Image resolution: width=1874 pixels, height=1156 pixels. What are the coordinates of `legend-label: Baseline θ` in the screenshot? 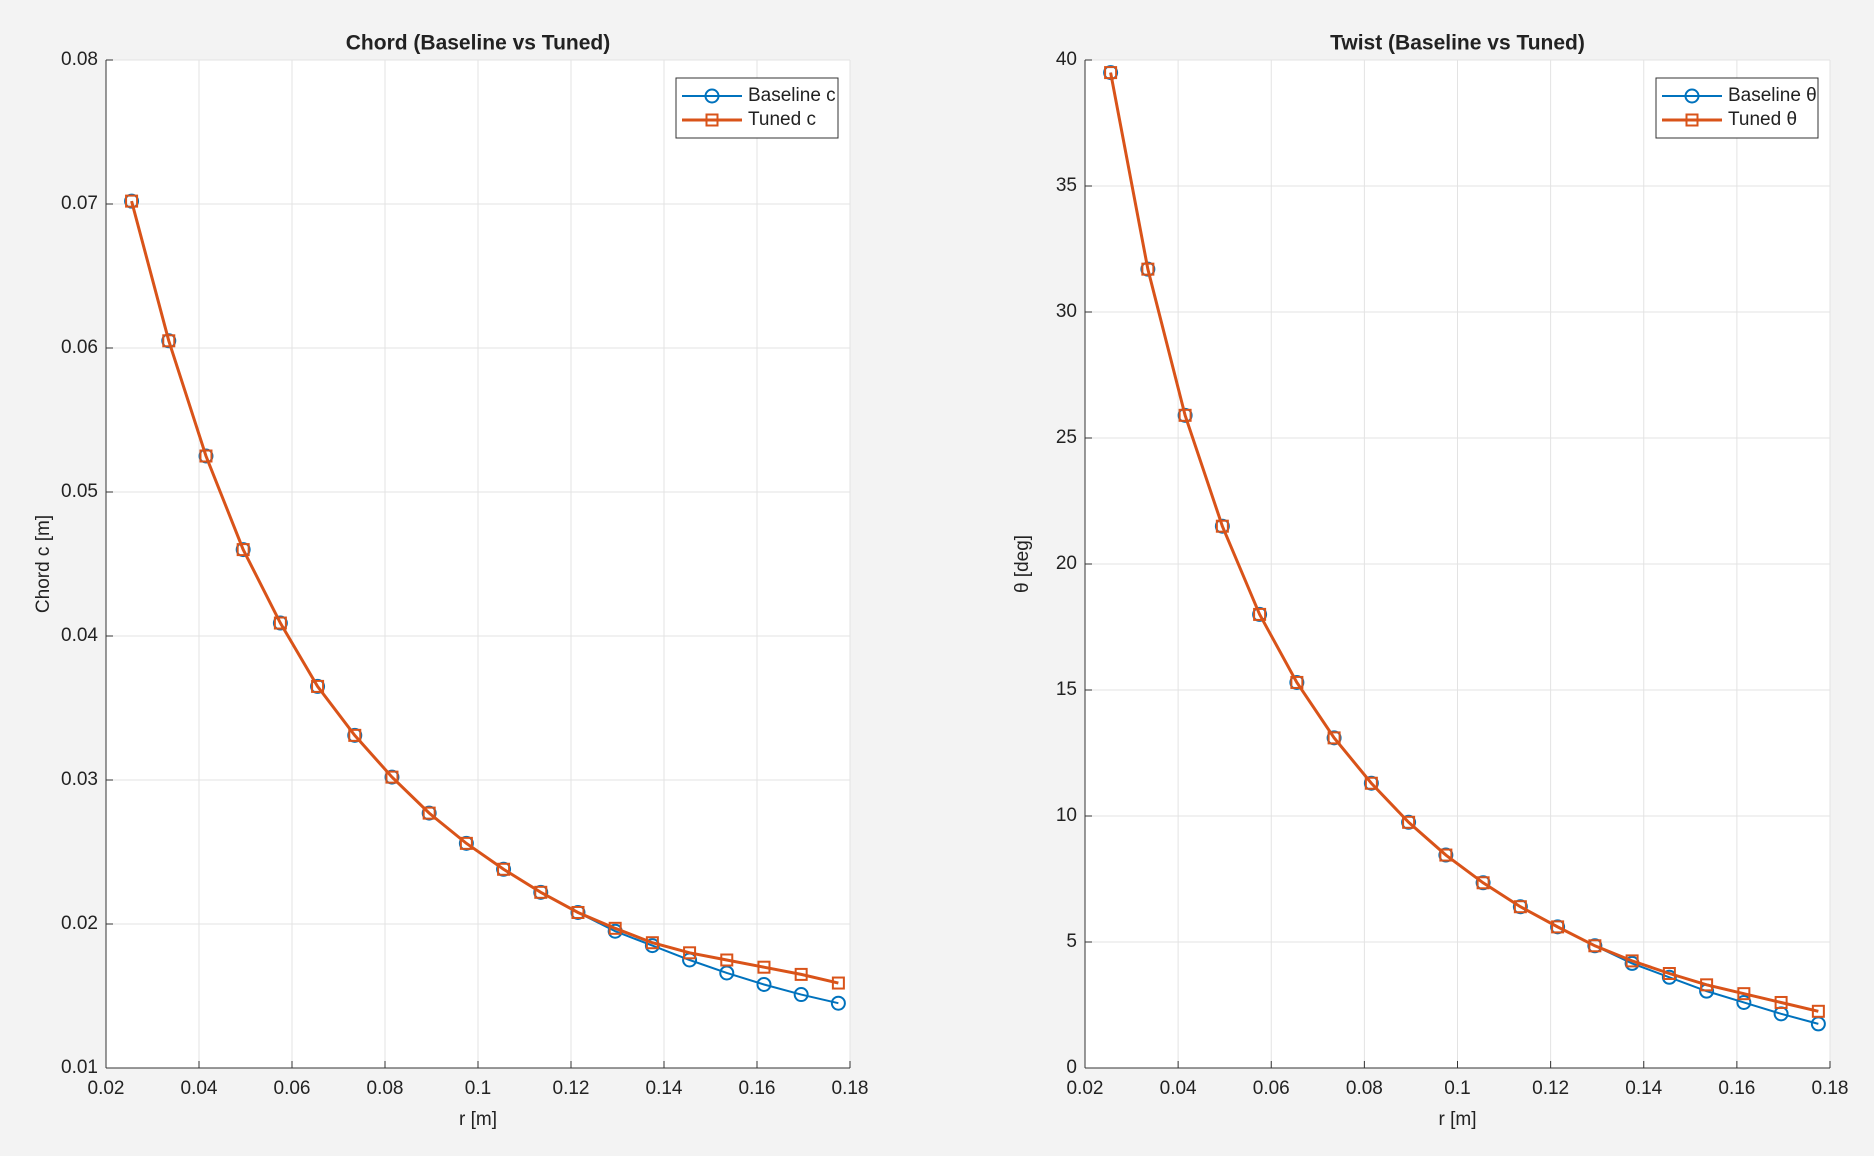 It's located at (1772, 95).